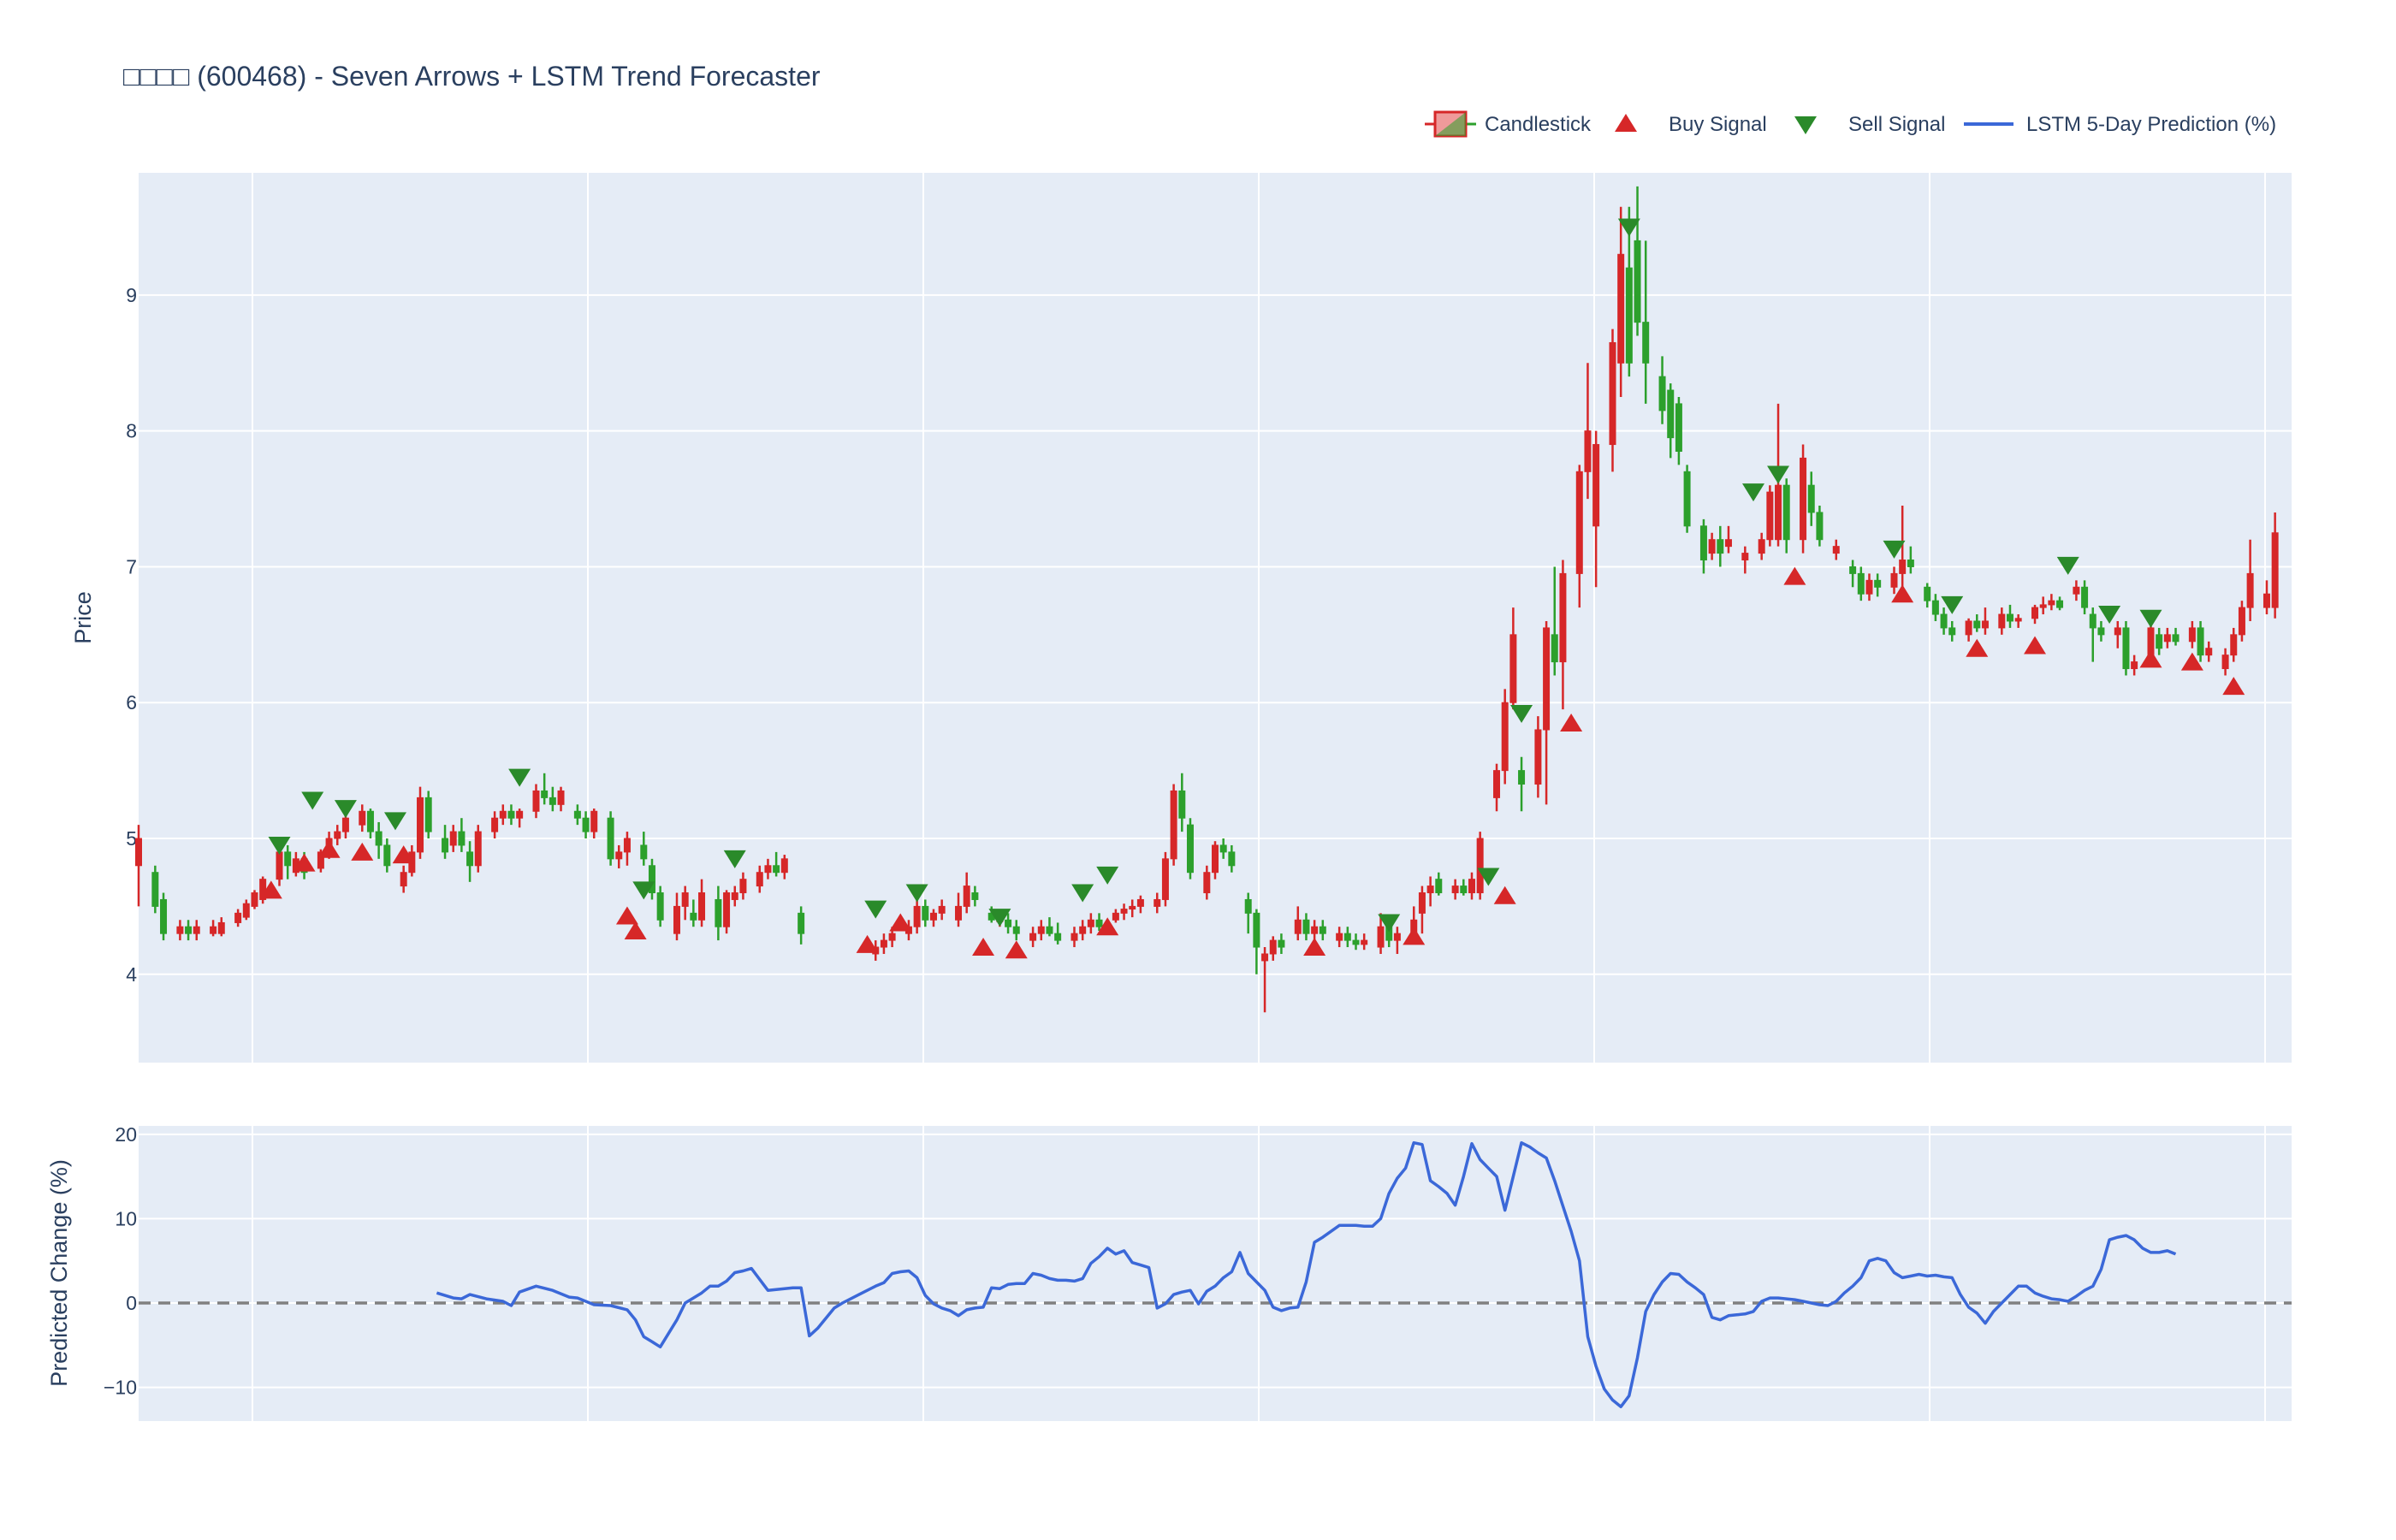 The image size is (2396, 1540). I want to click on legend-item-triangle-down: Sell Signal, so click(1870, 124).